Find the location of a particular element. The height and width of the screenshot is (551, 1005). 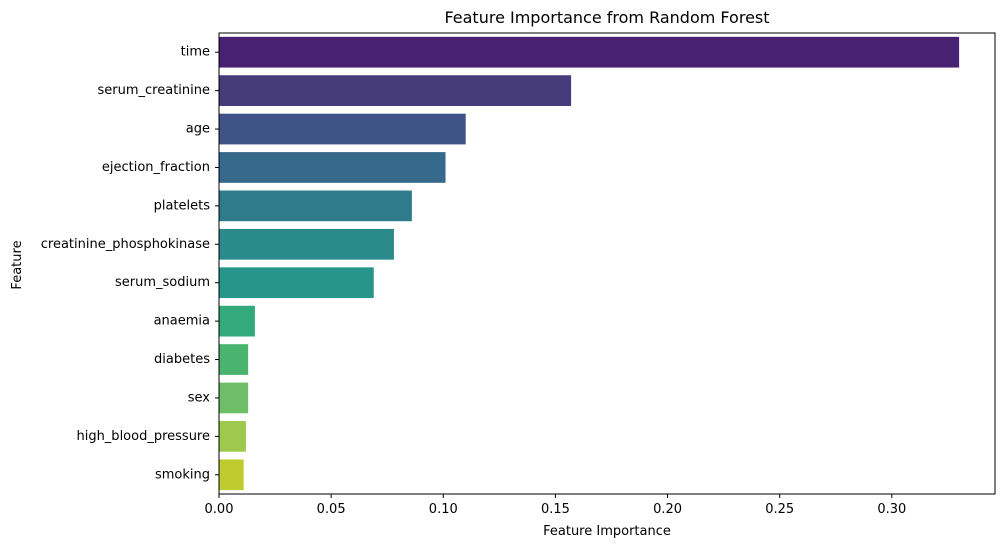

x-tick-label: 0.05 is located at coordinates (331, 509).